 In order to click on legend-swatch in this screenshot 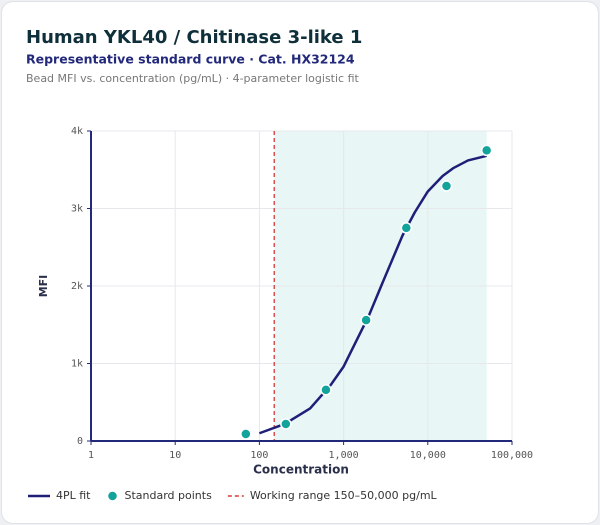, I will do `click(112, 496)`.